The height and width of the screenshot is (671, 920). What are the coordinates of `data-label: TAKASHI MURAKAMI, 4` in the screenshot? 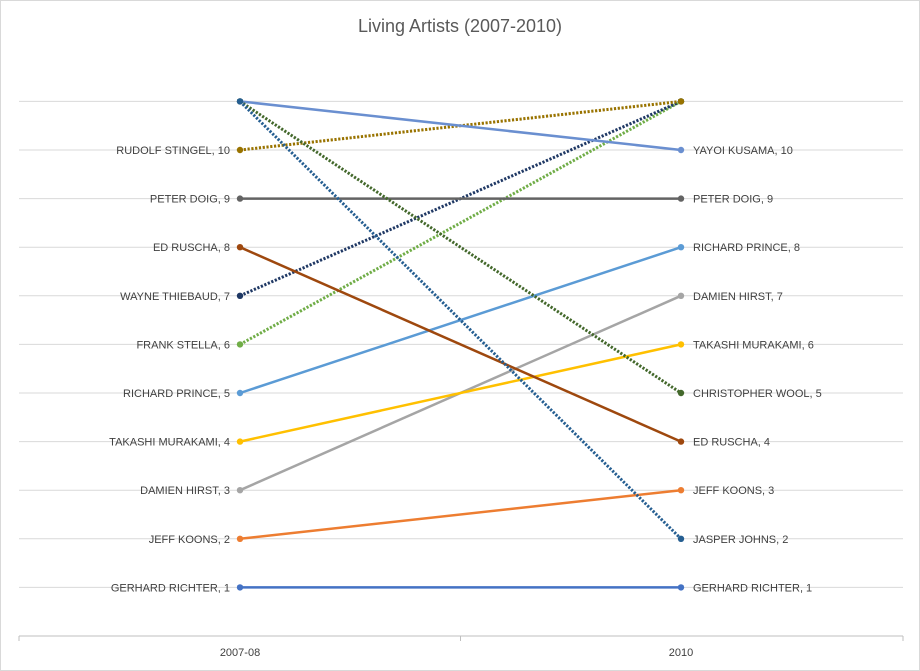 It's located at (169, 443).